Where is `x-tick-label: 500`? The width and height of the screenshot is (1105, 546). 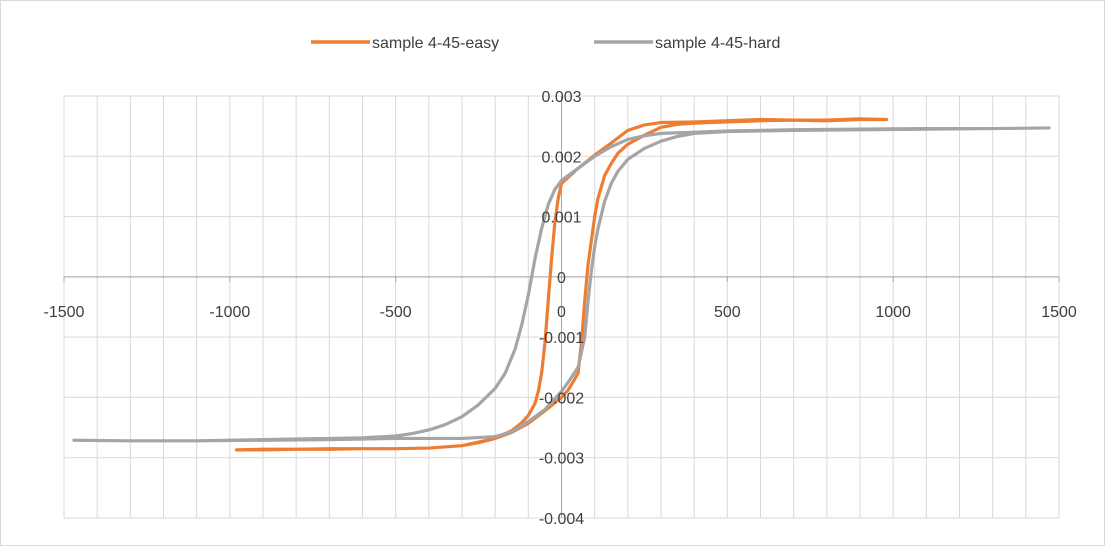 x-tick-label: 500 is located at coordinates (727, 312).